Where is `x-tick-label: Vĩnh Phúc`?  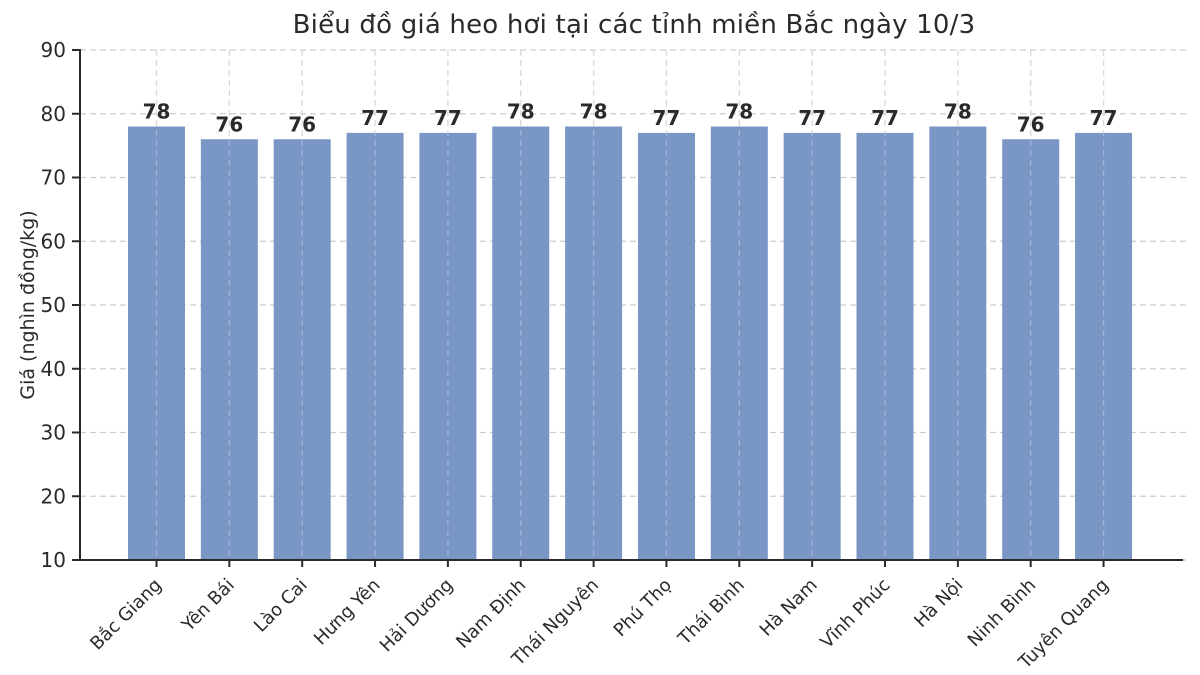 x-tick-label: Vĩnh Phúc is located at coordinates (855, 614).